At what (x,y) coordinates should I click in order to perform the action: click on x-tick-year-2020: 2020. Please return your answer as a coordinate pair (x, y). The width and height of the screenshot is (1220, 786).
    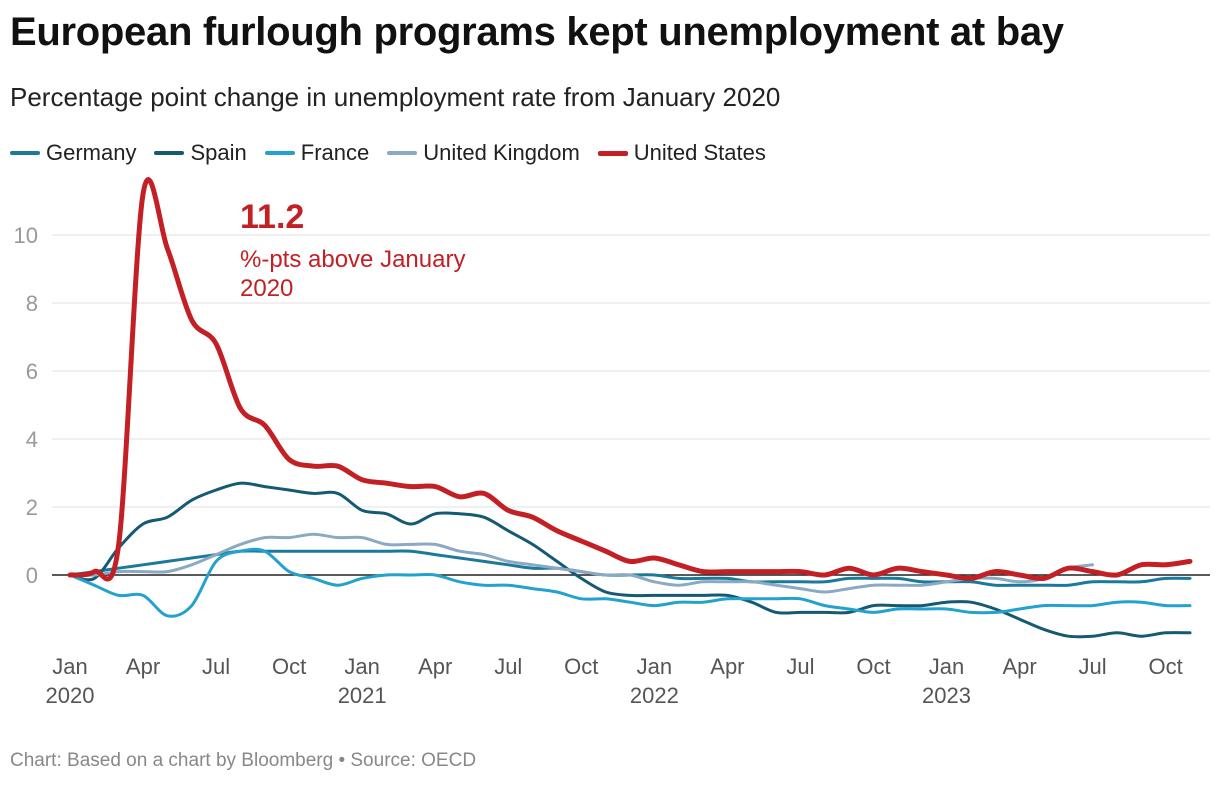
    Looking at the image, I should click on (70, 695).